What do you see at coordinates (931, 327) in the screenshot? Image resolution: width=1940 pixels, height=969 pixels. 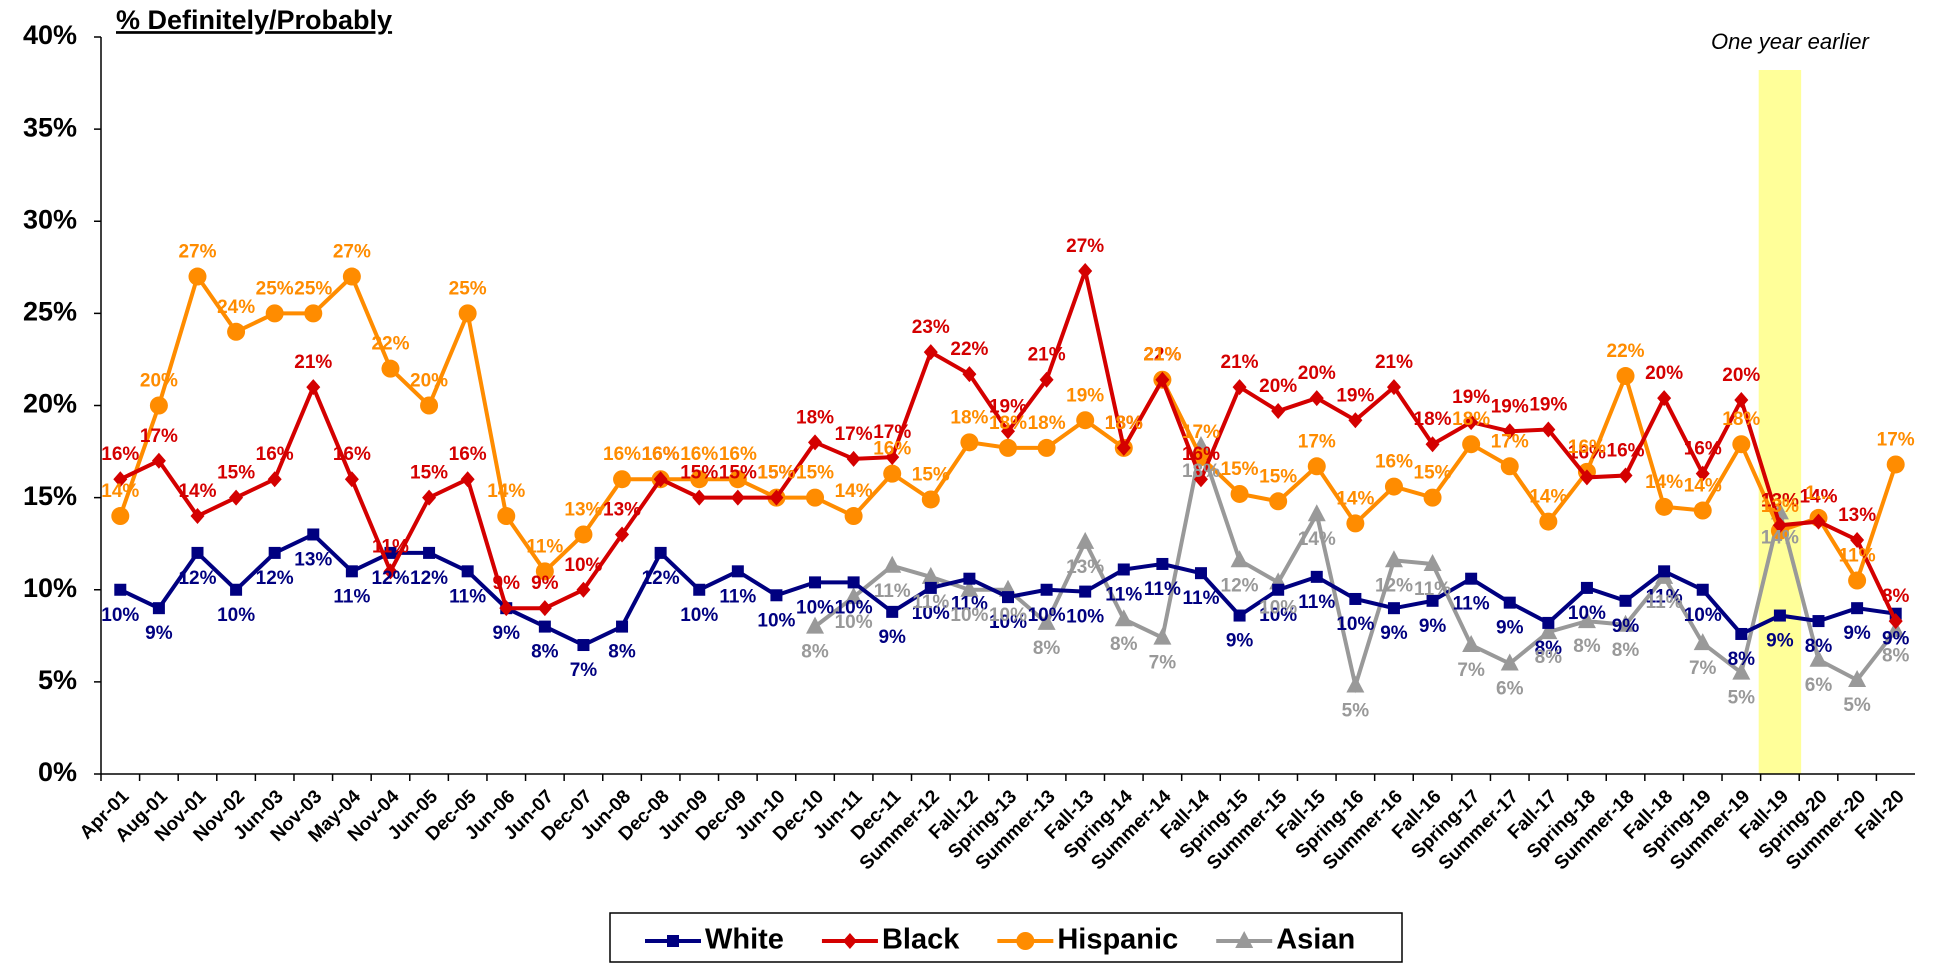 I see `data-label: 23%` at bounding box center [931, 327].